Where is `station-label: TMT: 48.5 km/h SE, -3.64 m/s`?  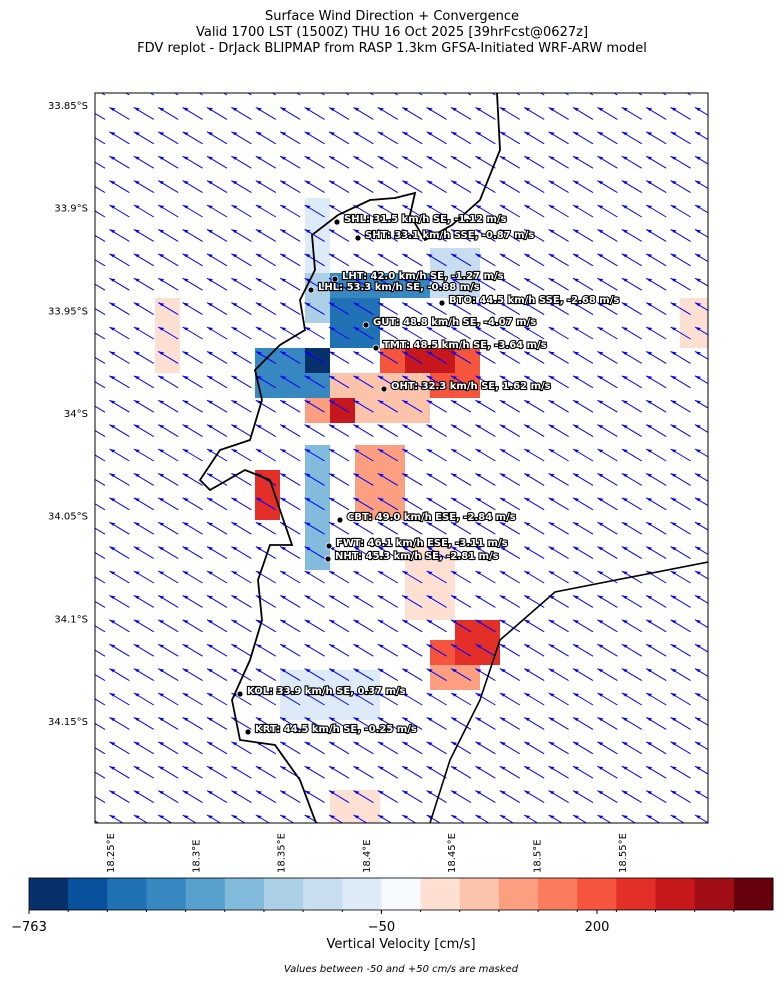 station-label: TMT: 48.5 km/h SE, -3.64 m/s is located at coordinates (465, 345).